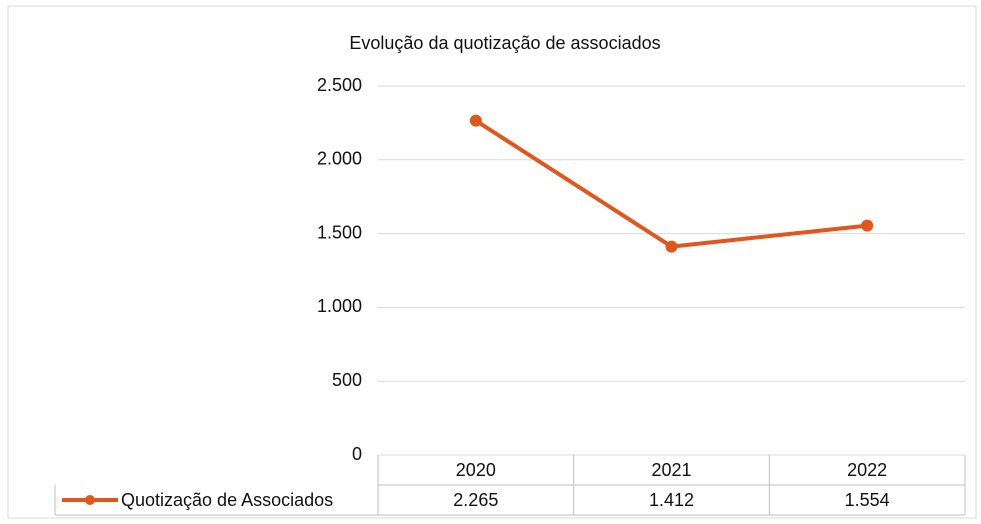  I want to click on table-value: 2.265, so click(475, 500).